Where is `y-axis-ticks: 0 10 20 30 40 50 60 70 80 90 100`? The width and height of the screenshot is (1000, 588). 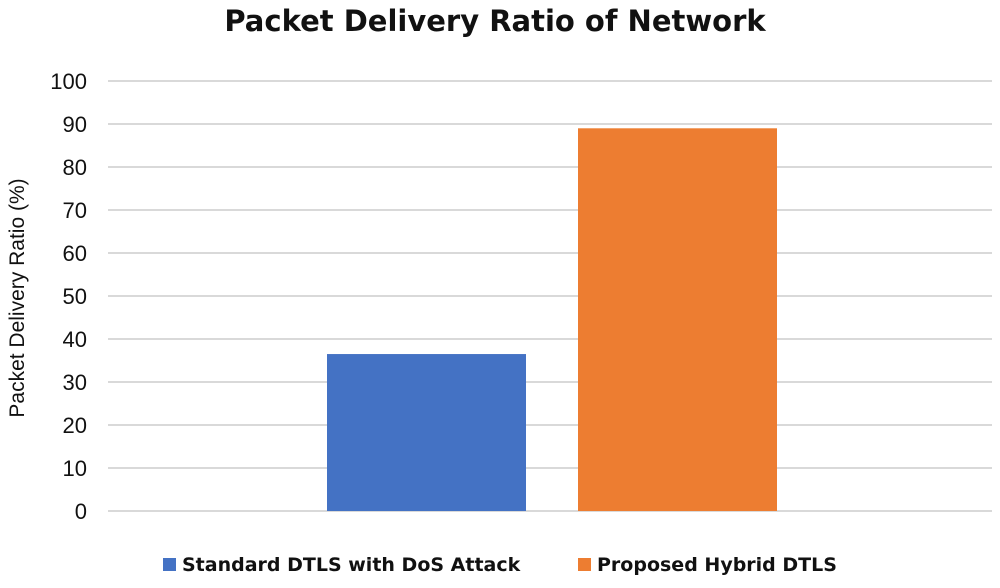 y-axis-ticks: 0 10 20 30 40 50 60 70 80 90 100 is located at coordinates (68, 296).